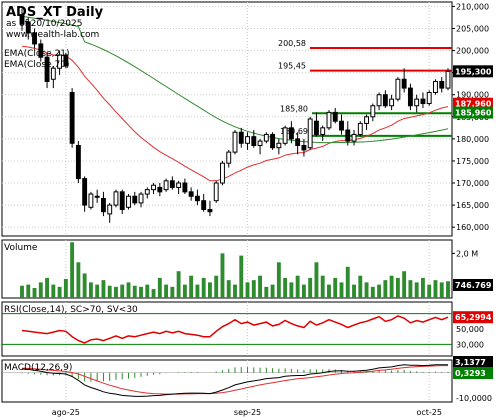  I want to click on level-label: 200,58, so click(292, 43).